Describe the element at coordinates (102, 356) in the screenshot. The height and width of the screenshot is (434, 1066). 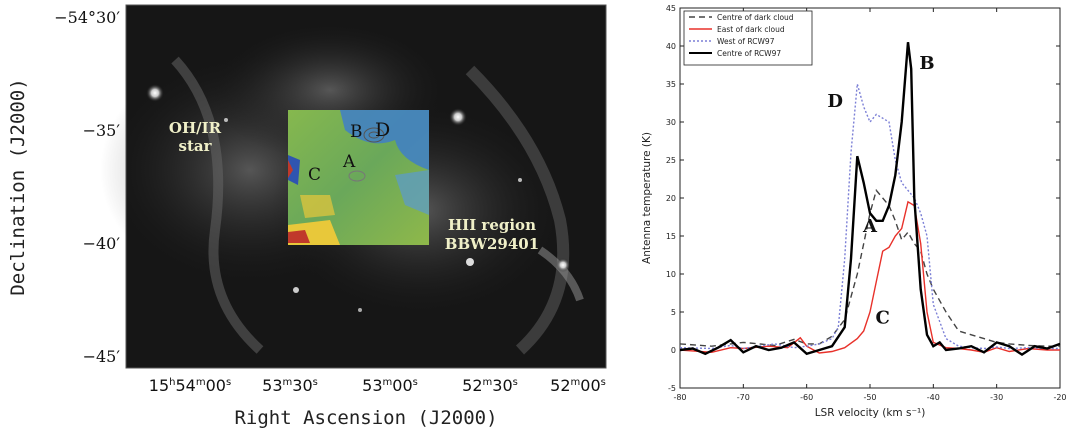
I see `dec-tick-label: −45′` at that location.